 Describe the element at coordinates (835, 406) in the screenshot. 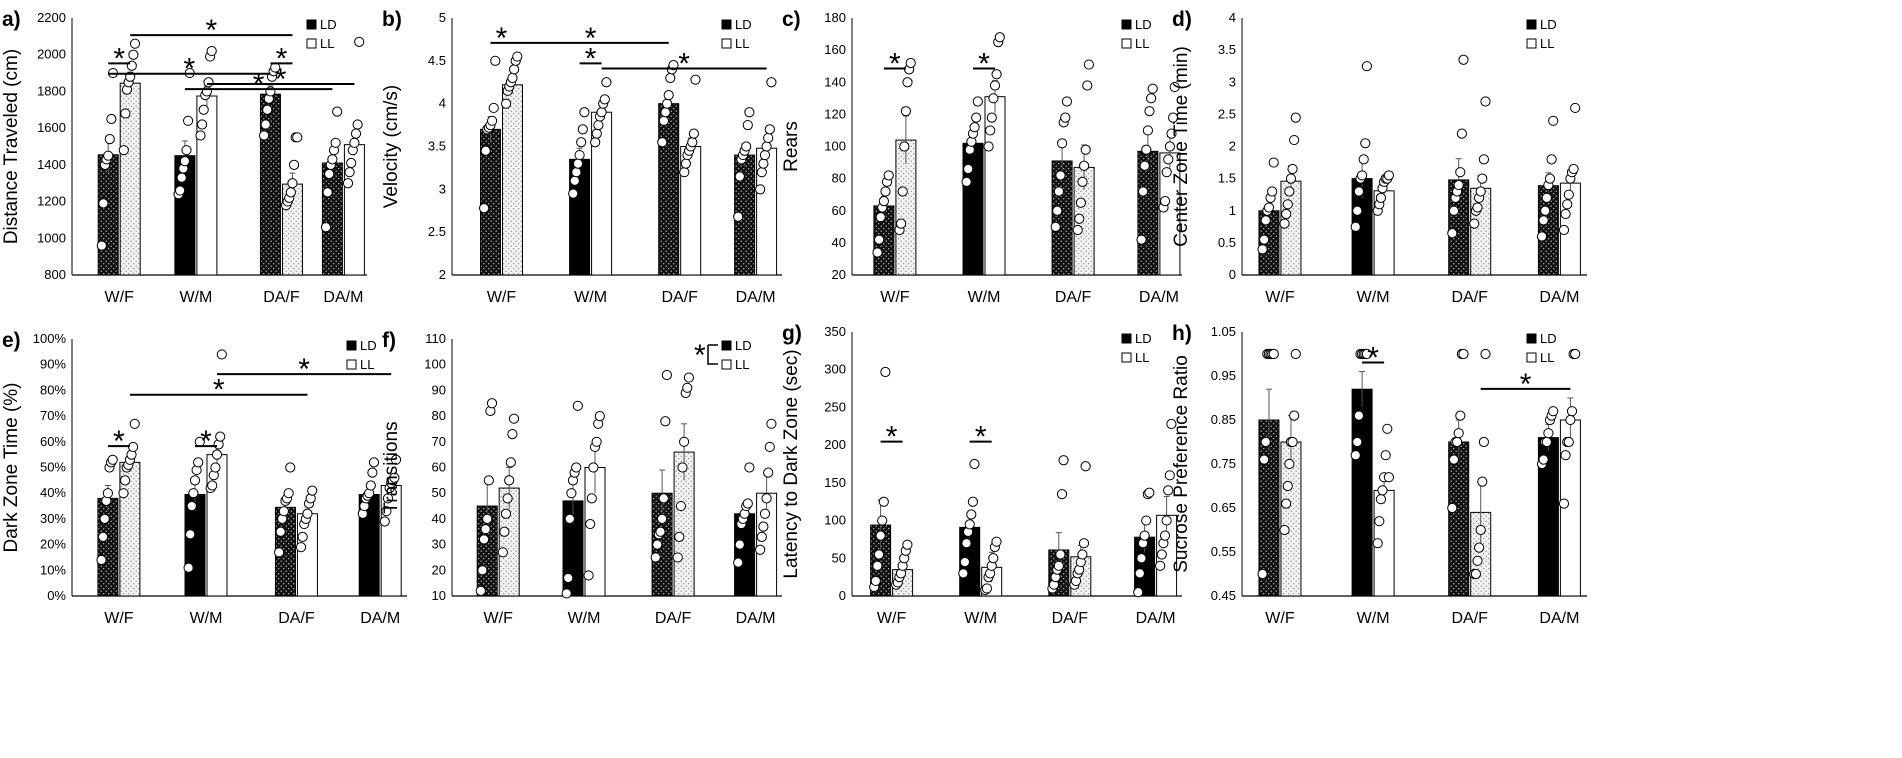

I see `y-tick-label: 250` at that location.